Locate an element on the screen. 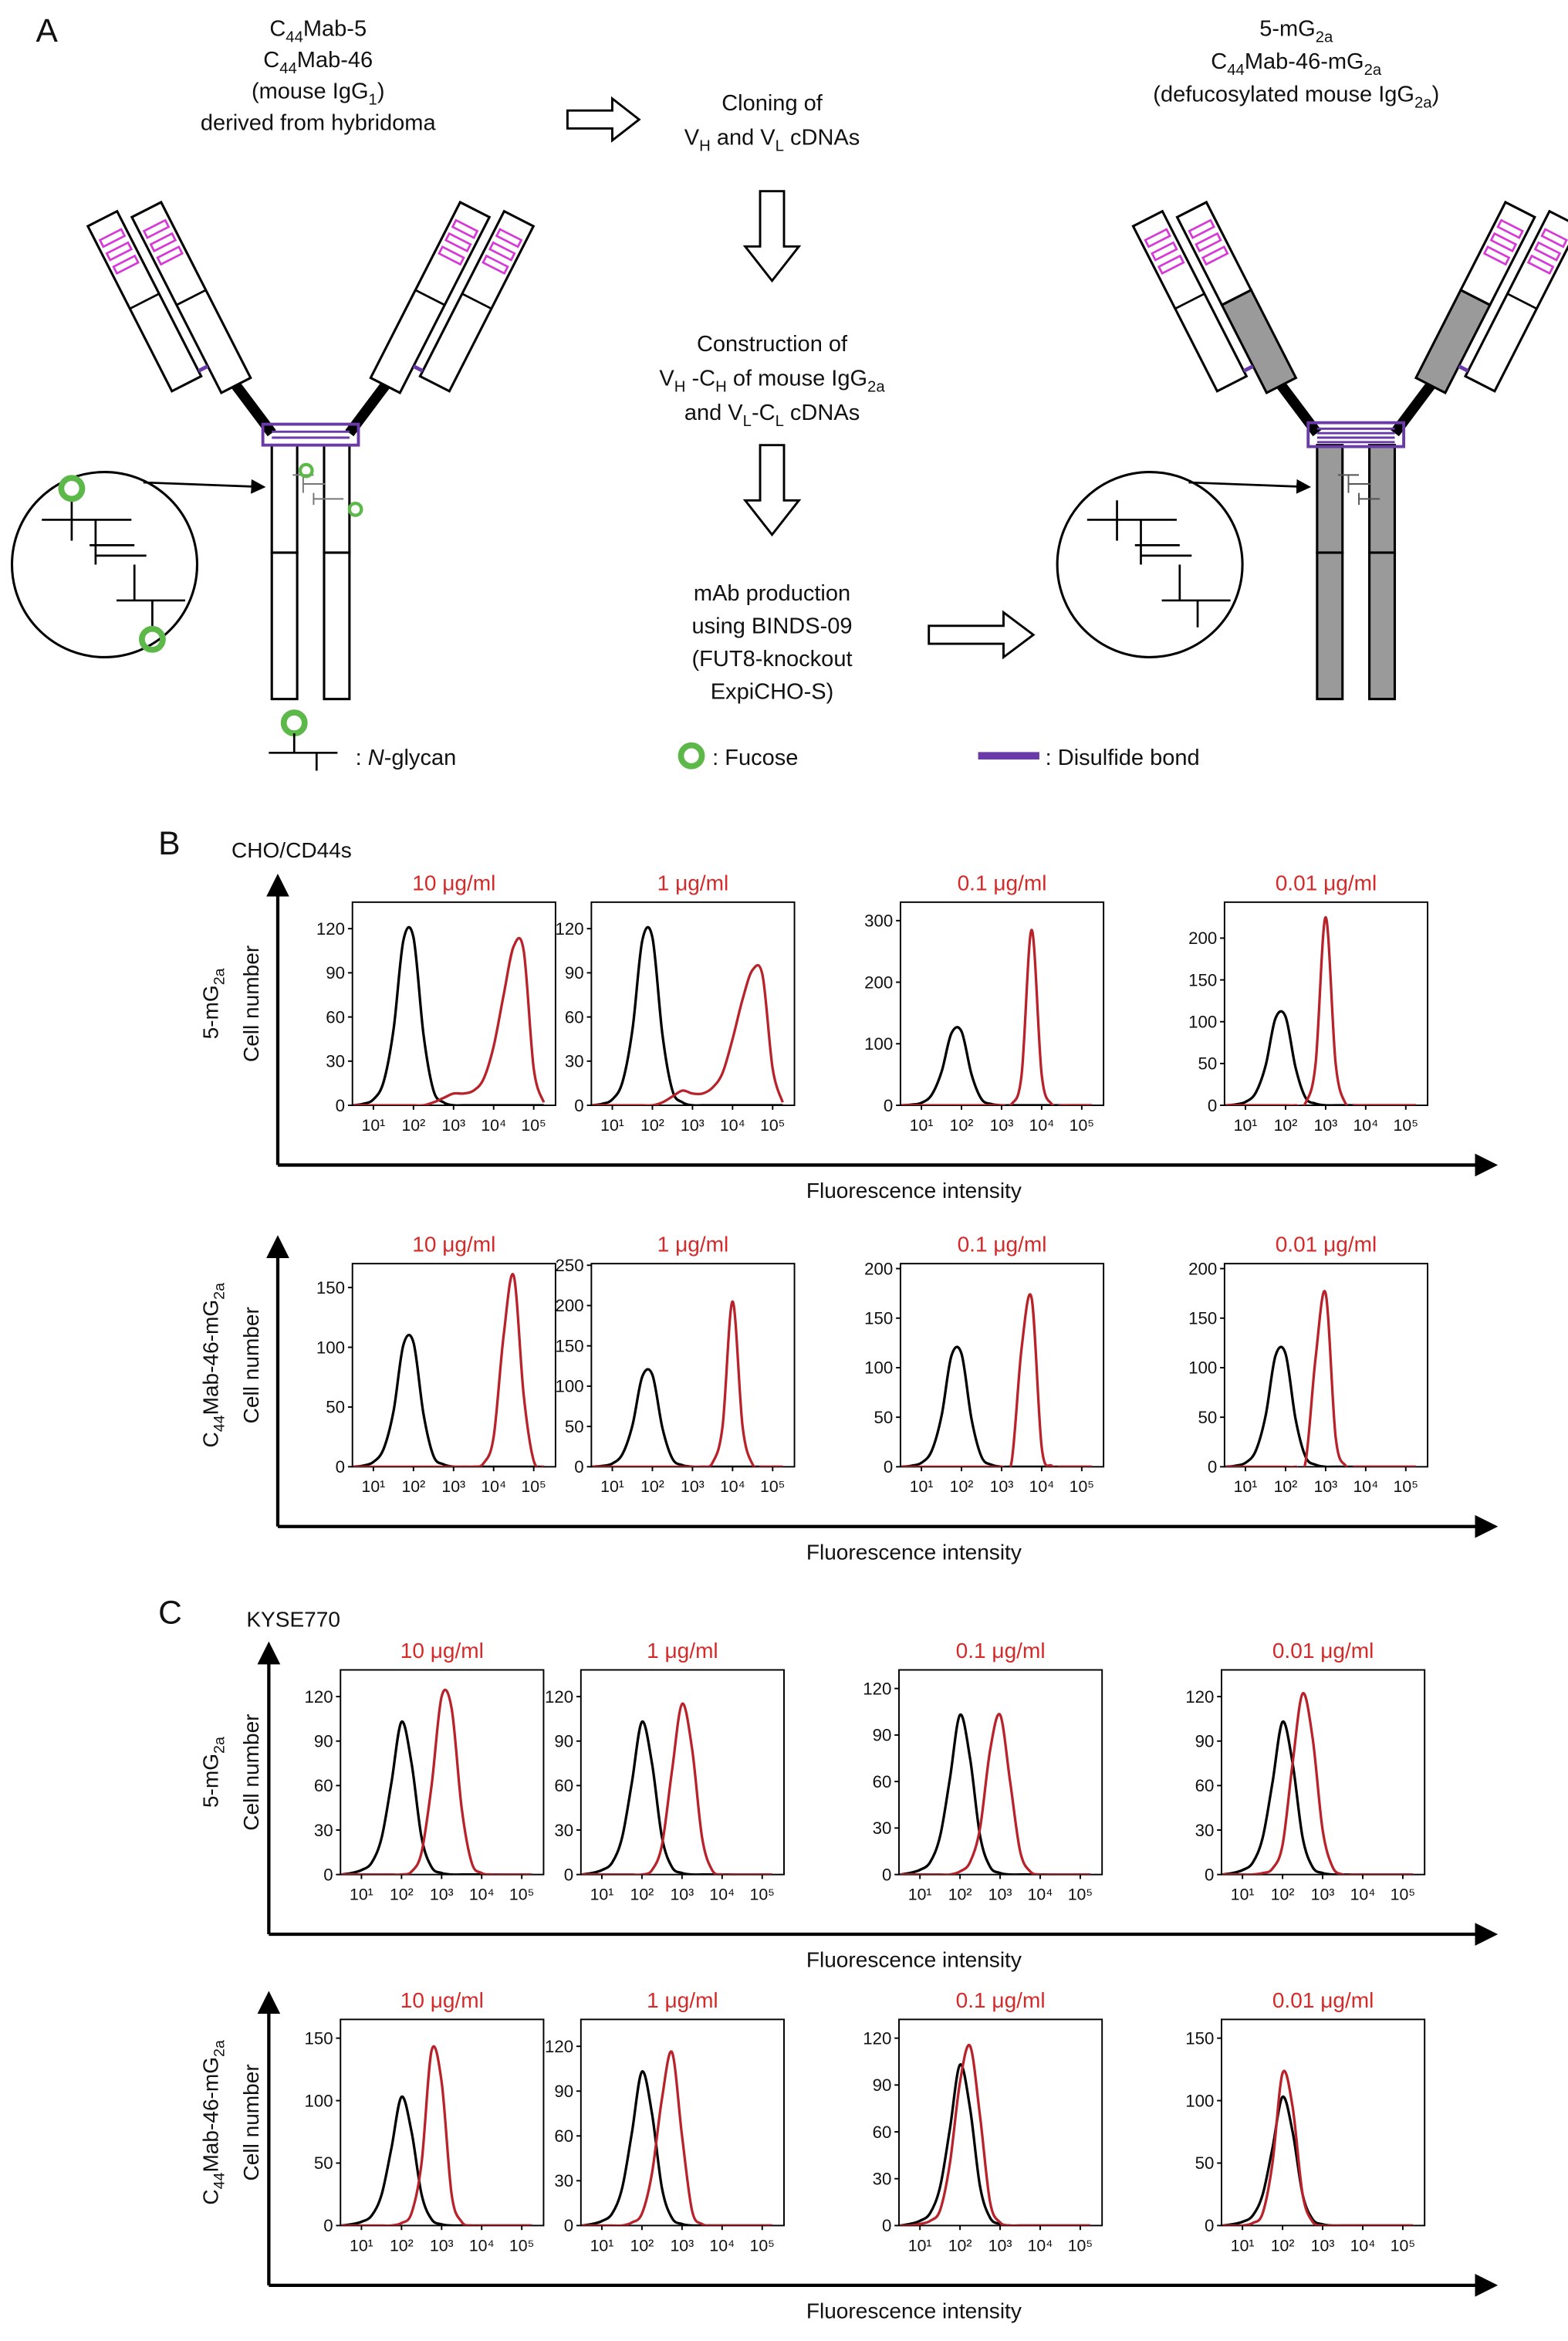  text-part: 5-mG is located at coordinates (211, 1781).